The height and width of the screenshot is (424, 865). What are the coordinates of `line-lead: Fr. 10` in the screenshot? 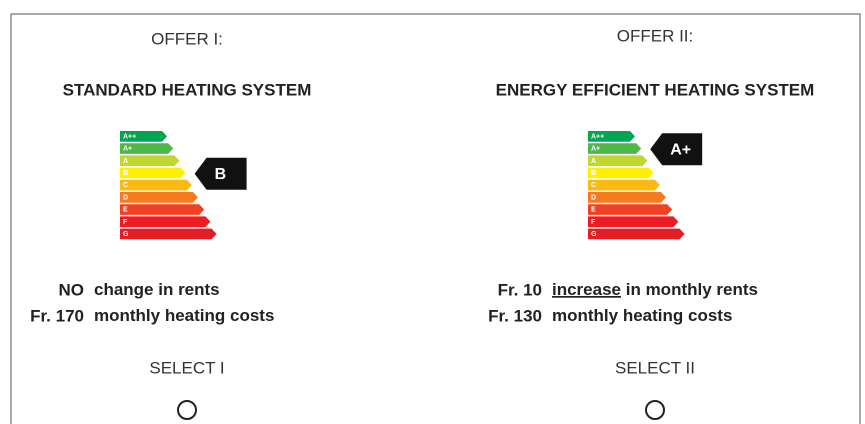 It's located at (520, 289).